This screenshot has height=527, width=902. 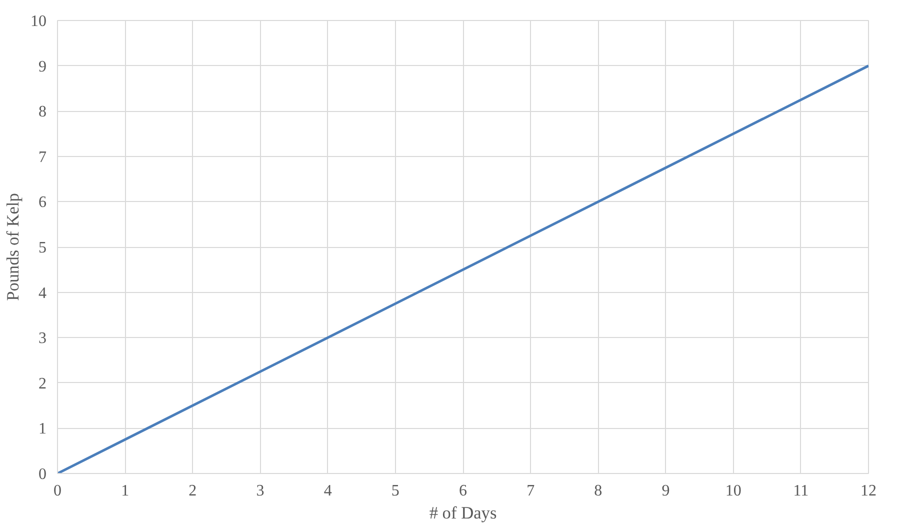 I want to click on y-tick-label: 10, so click(x=38, y=21).